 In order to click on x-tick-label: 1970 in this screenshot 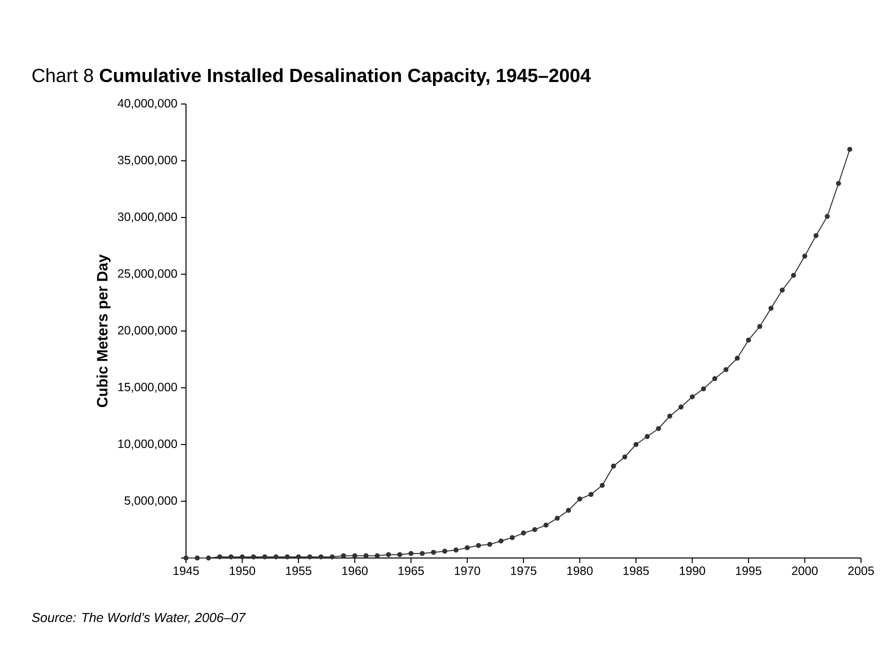, I will do `click(467, 571)`.